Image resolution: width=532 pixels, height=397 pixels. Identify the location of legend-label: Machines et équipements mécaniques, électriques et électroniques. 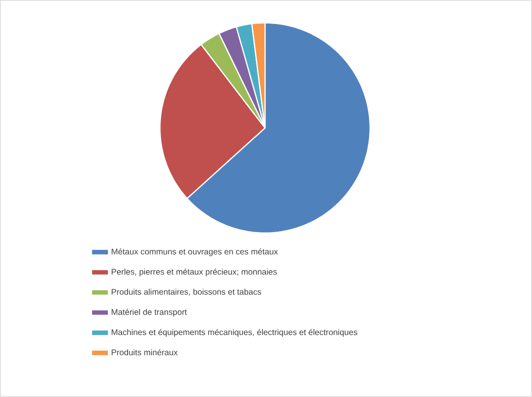
(235, 332).